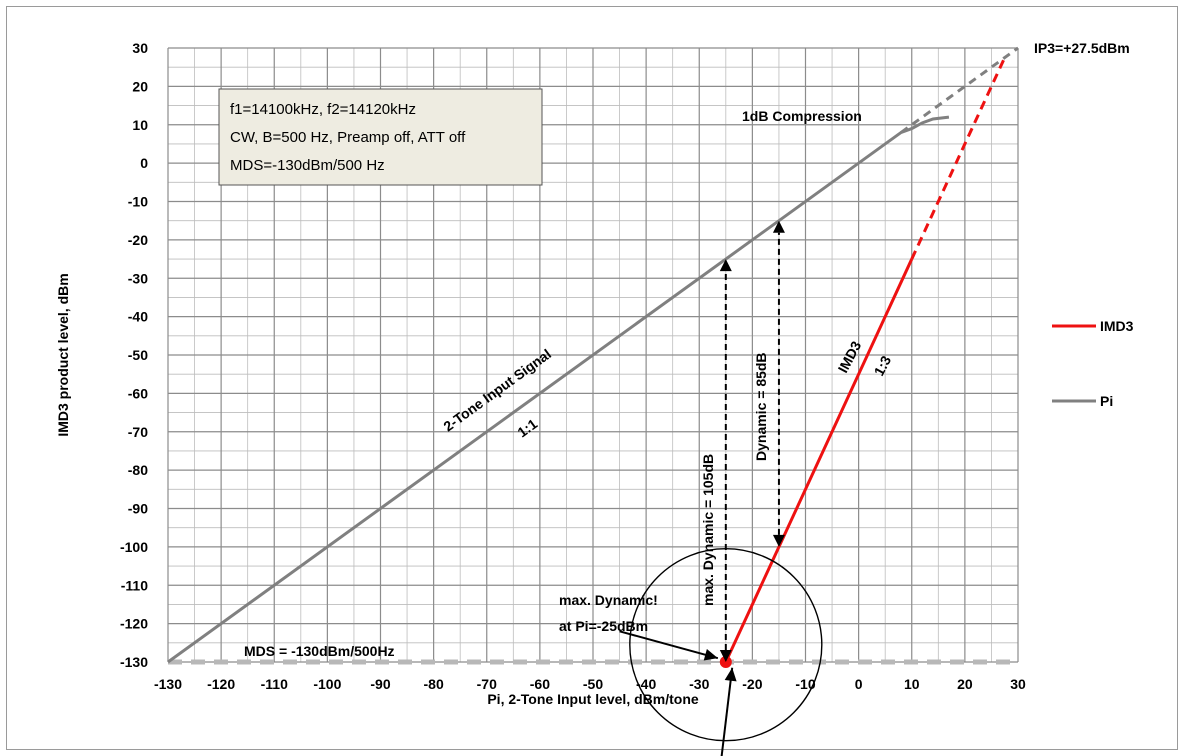  I want to click on y-tick-label: -80, so click(138, 470).